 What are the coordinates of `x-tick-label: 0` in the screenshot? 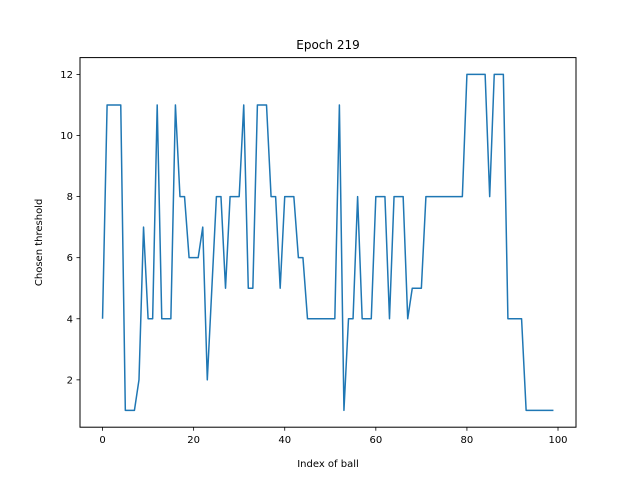 It's located at (102, 440).